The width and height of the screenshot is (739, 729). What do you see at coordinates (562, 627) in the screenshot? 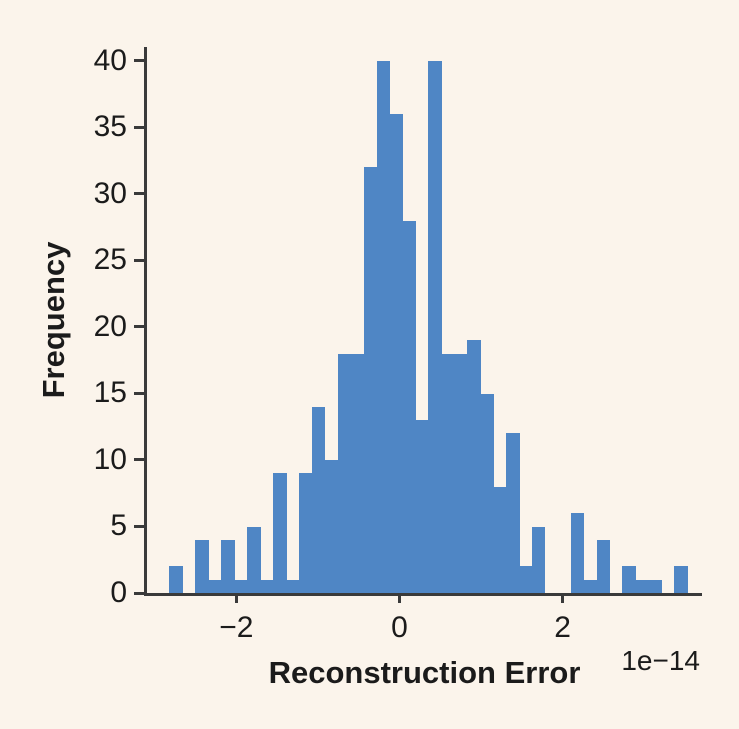
I see `x-tick-label: 2` at bounding box center [562, 627].